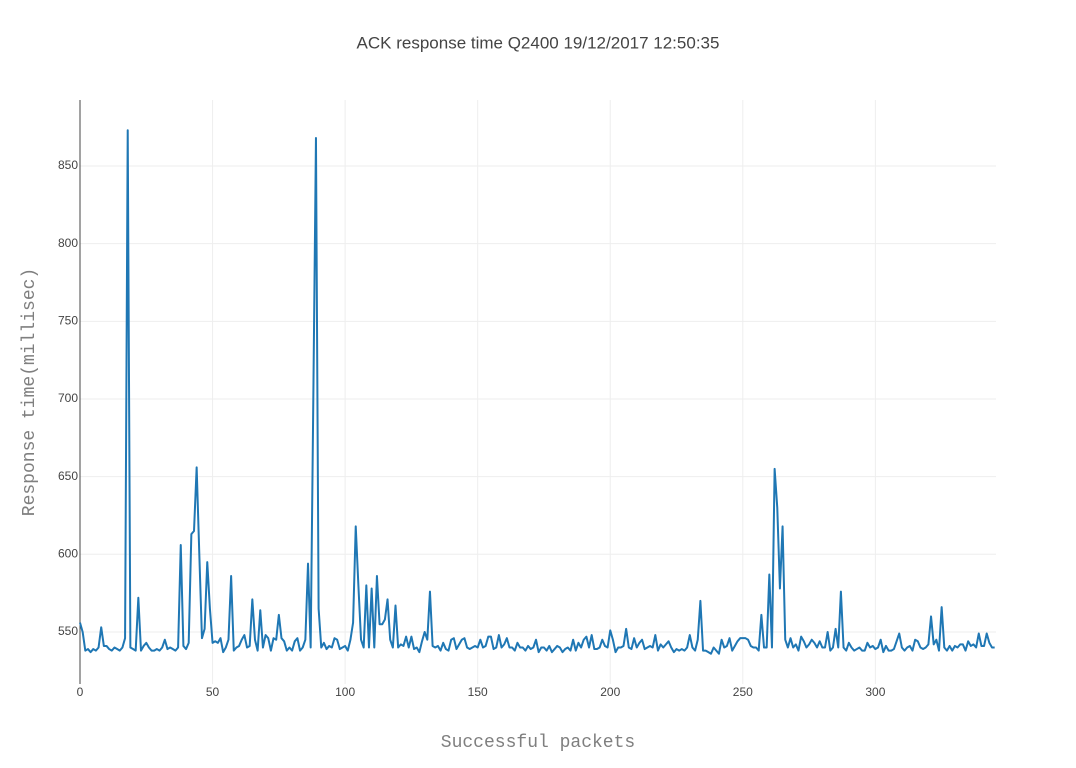 The image size is (1076, 768). Describe the element at coordinates (68, 553) in the screenshot. I see `y-tick-label: 600` at that location.